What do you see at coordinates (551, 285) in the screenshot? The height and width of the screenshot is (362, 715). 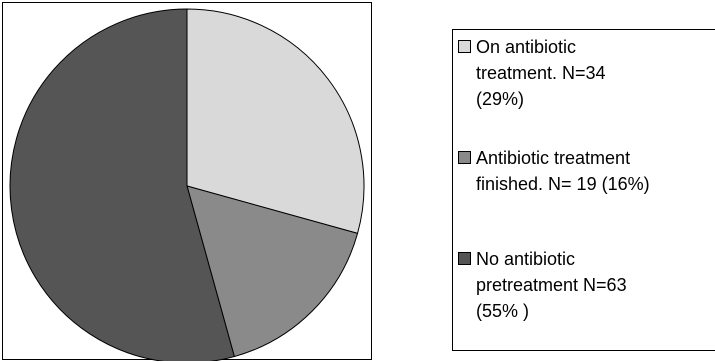 I see `legend-label-no-pretreatment: No antibiotic pretreatment N=63 (55% )` at bounding box center [551, 285].